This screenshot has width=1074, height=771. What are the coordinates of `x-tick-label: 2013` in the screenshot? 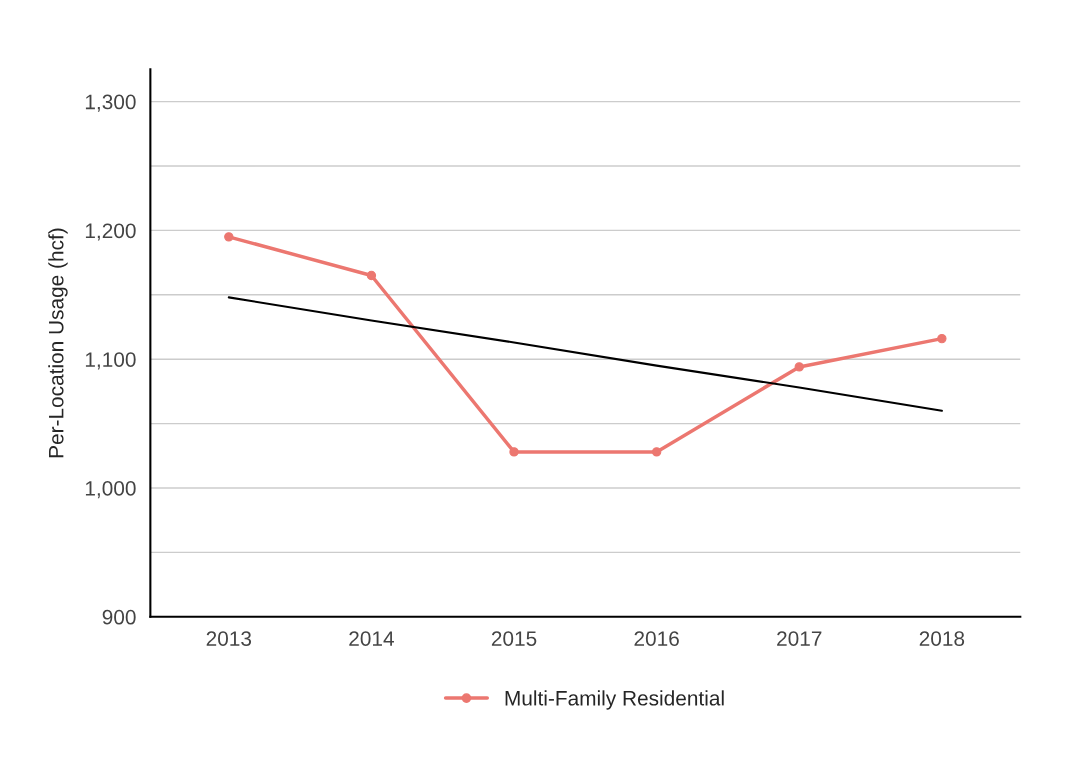 It's located at (229, 638).